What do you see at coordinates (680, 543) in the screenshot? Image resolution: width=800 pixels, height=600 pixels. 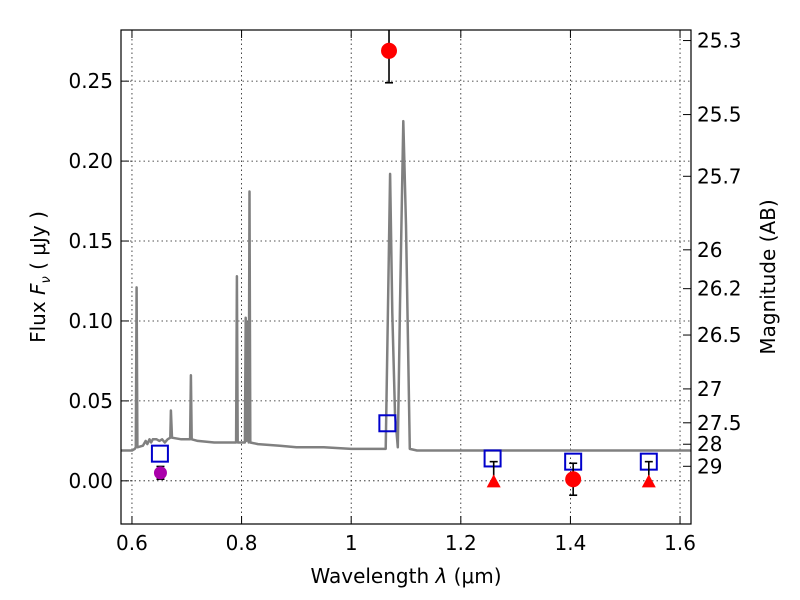 I see `x-tick-label: 1.6` at bounding box center [680, 543].